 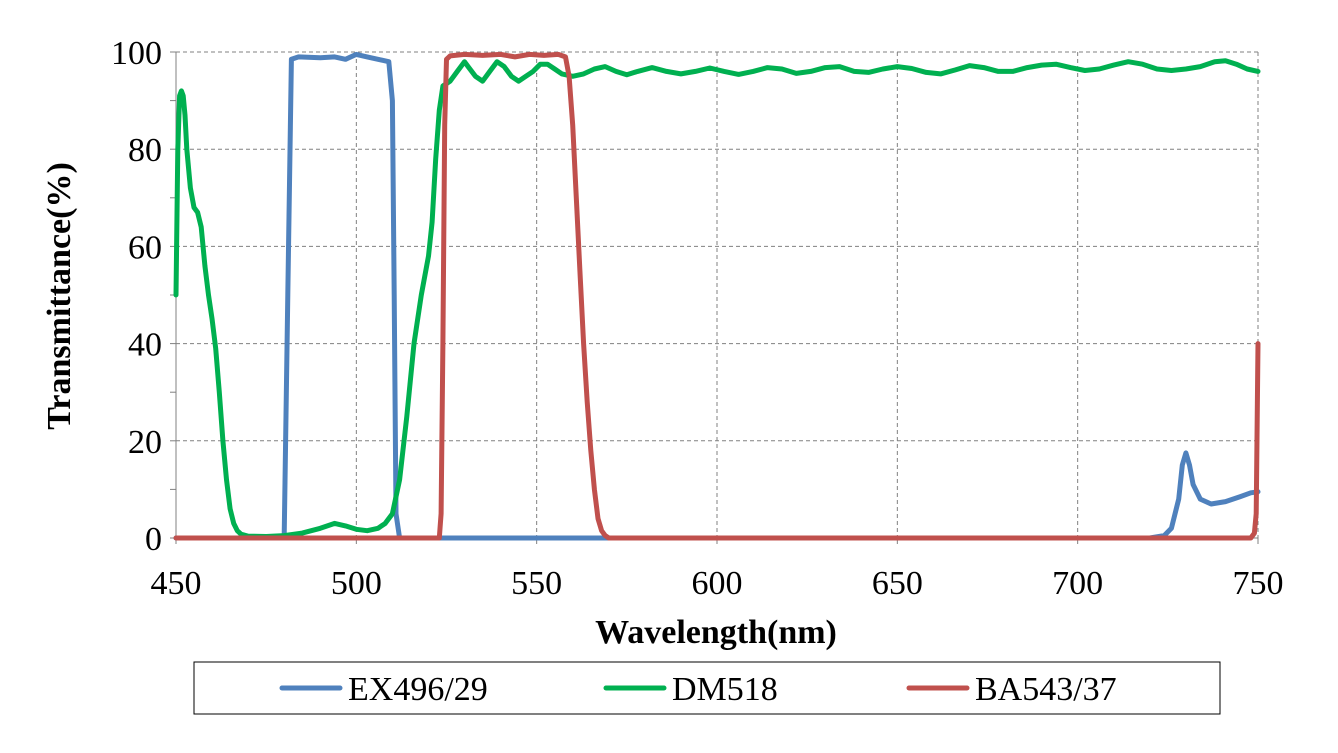 What do you see at coordinates (536, 583) in the screenshot?
I see `x-tick-label-550: 550` at bounding box center [536, 583].